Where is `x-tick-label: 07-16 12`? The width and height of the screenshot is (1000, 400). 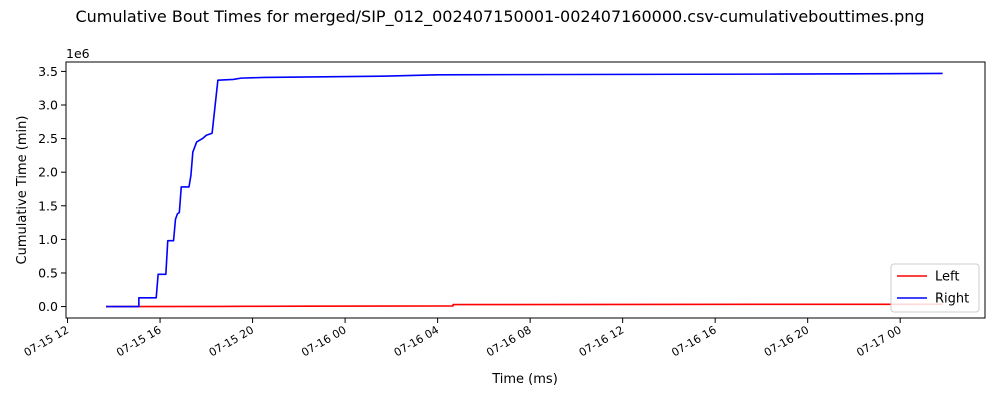 x-tick-label: 07-16 12 is located at coordinates (601, 341).